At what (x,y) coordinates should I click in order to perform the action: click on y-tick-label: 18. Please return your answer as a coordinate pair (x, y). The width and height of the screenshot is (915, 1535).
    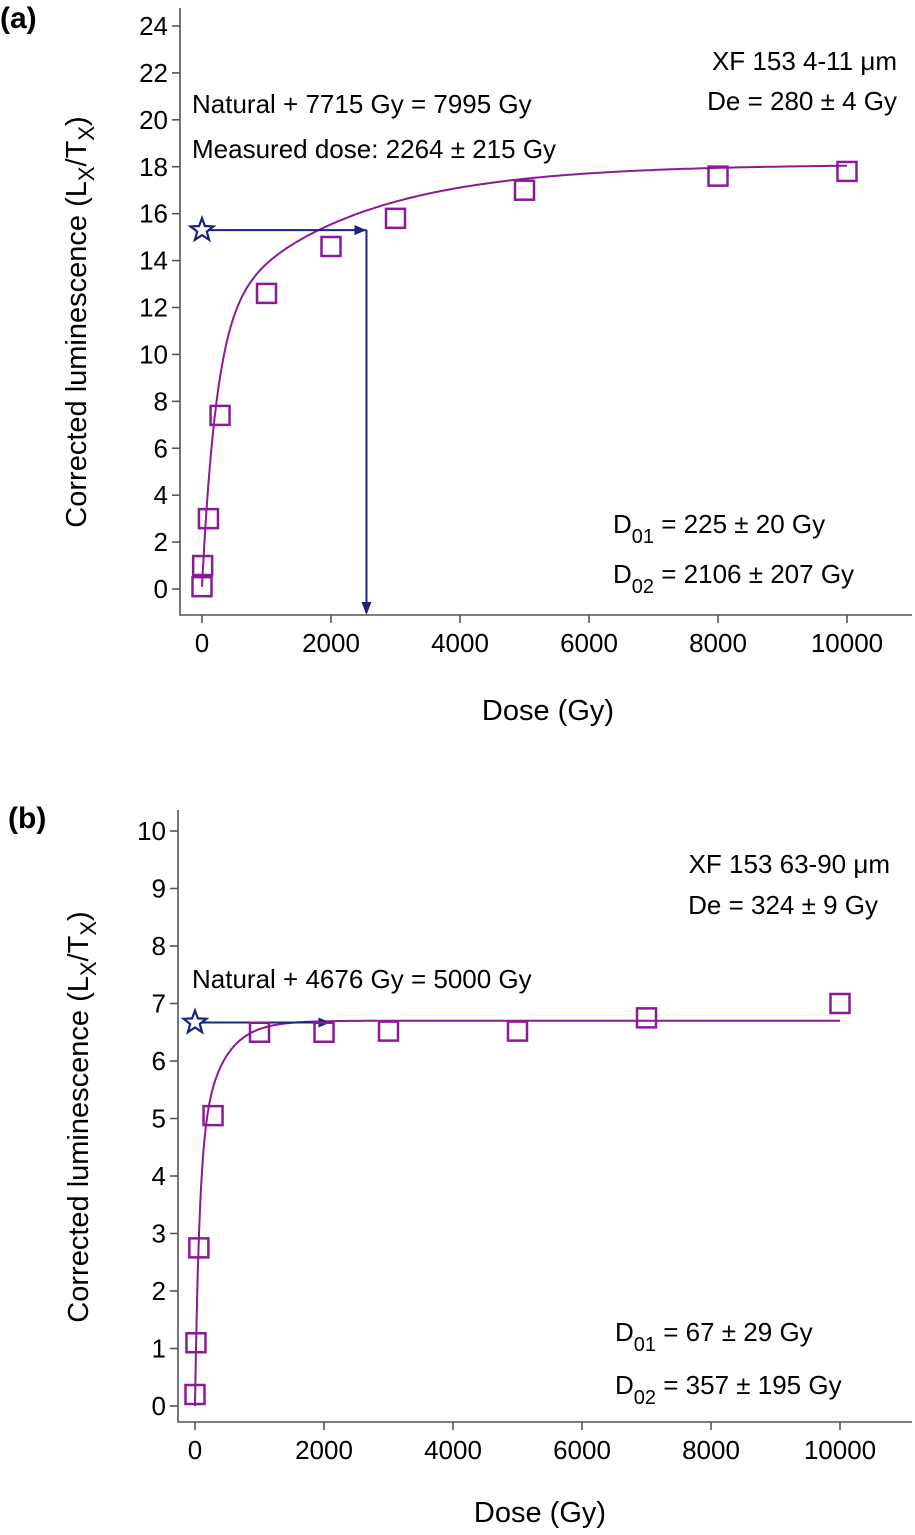
    Looking at the image, I should click on (153, 167).